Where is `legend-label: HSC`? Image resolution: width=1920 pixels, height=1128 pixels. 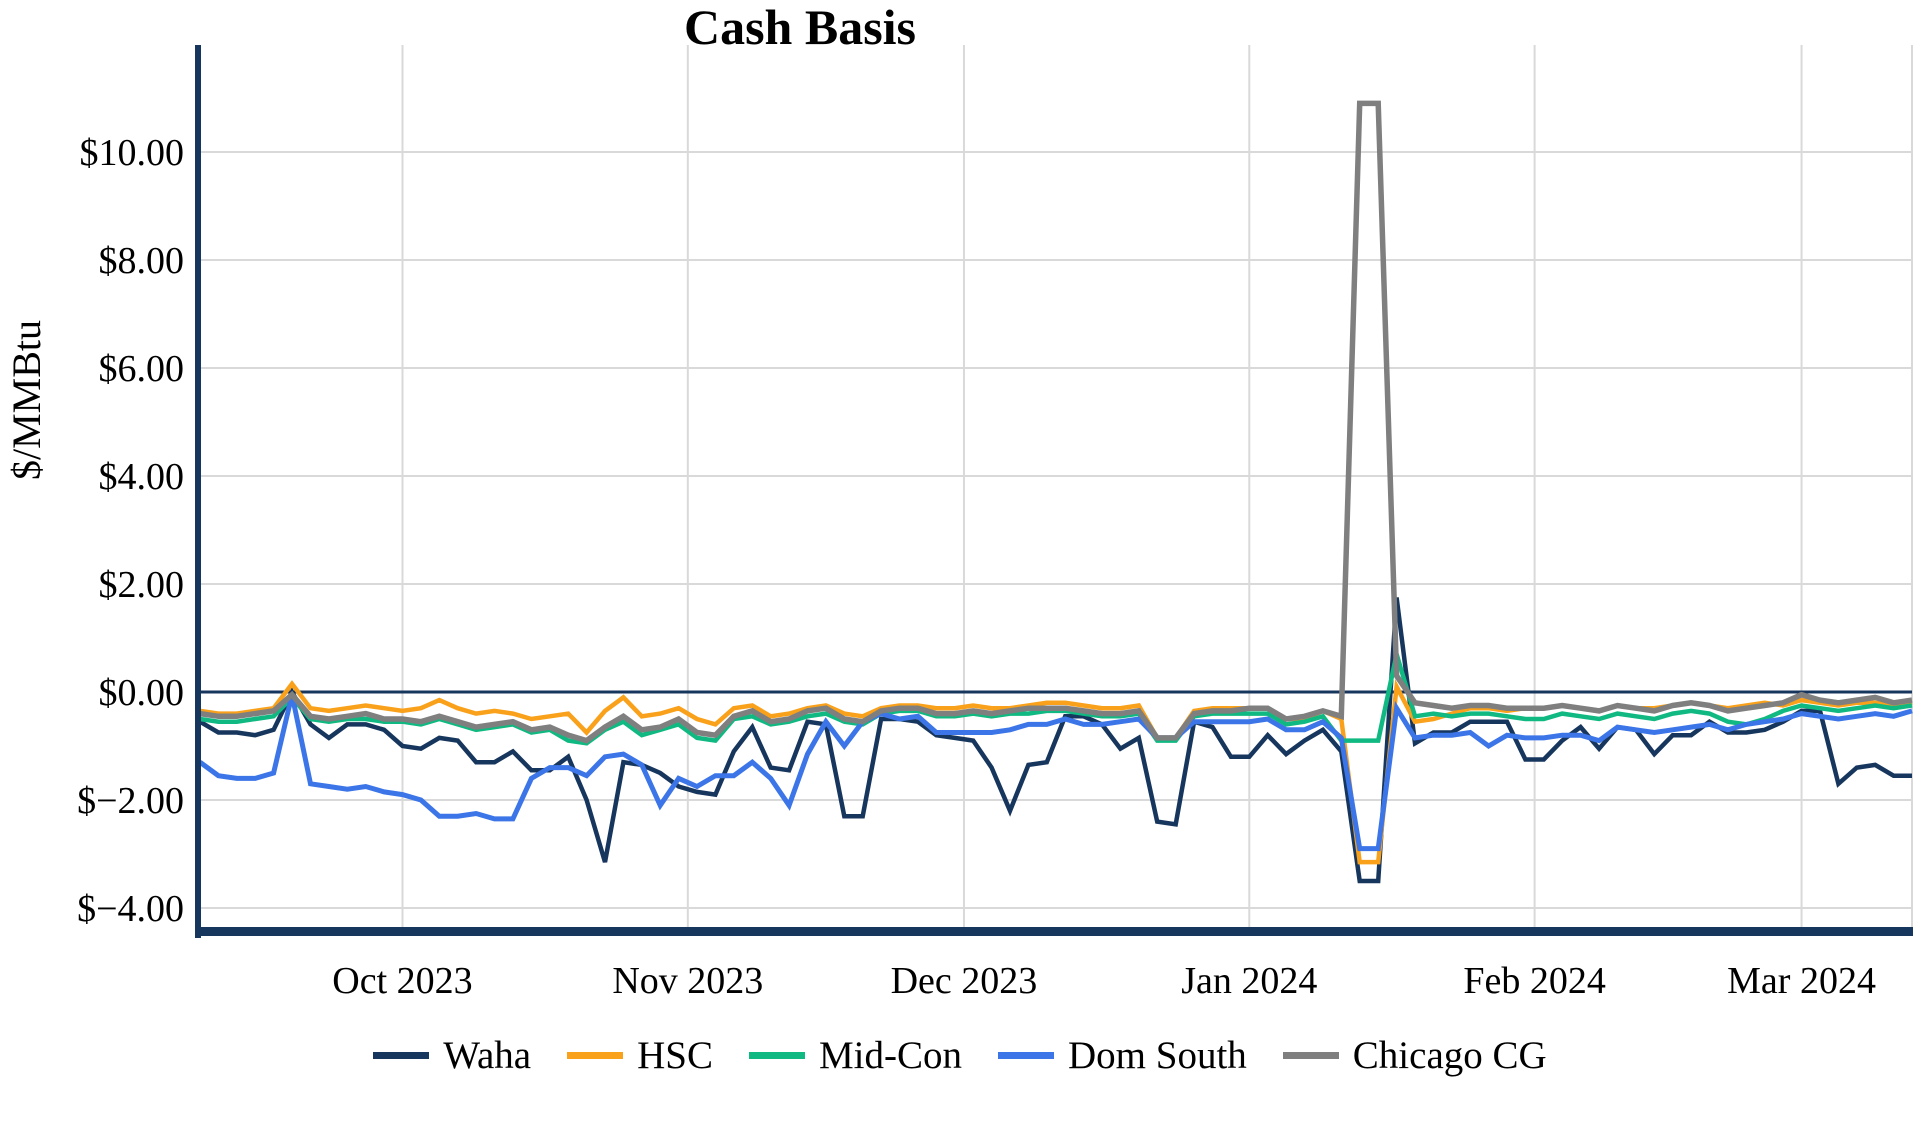
legend-label: HSC is located at coordinates (675, 1055).